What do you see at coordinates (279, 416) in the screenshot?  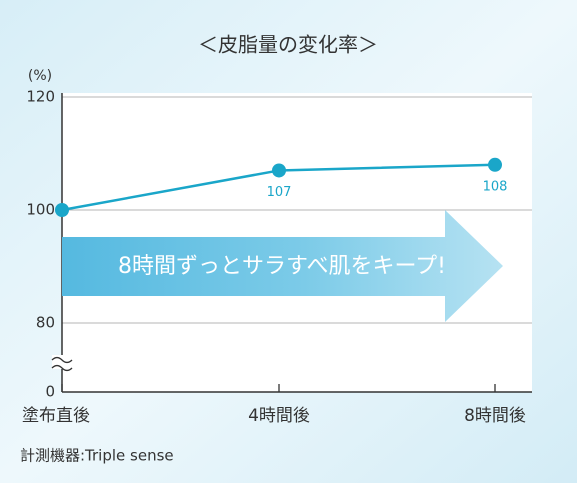 I see `x-tick-label: 4時間後` at bounding box center [279, 416].